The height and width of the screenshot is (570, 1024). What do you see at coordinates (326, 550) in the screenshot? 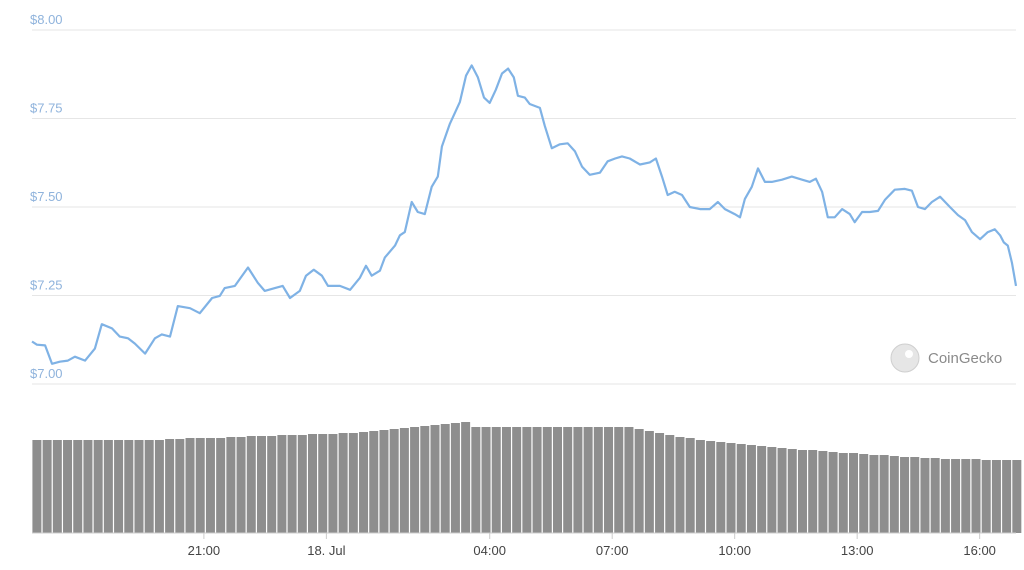
I see `x-tick-label: 18. Jul` at bounding box center [326, 550].